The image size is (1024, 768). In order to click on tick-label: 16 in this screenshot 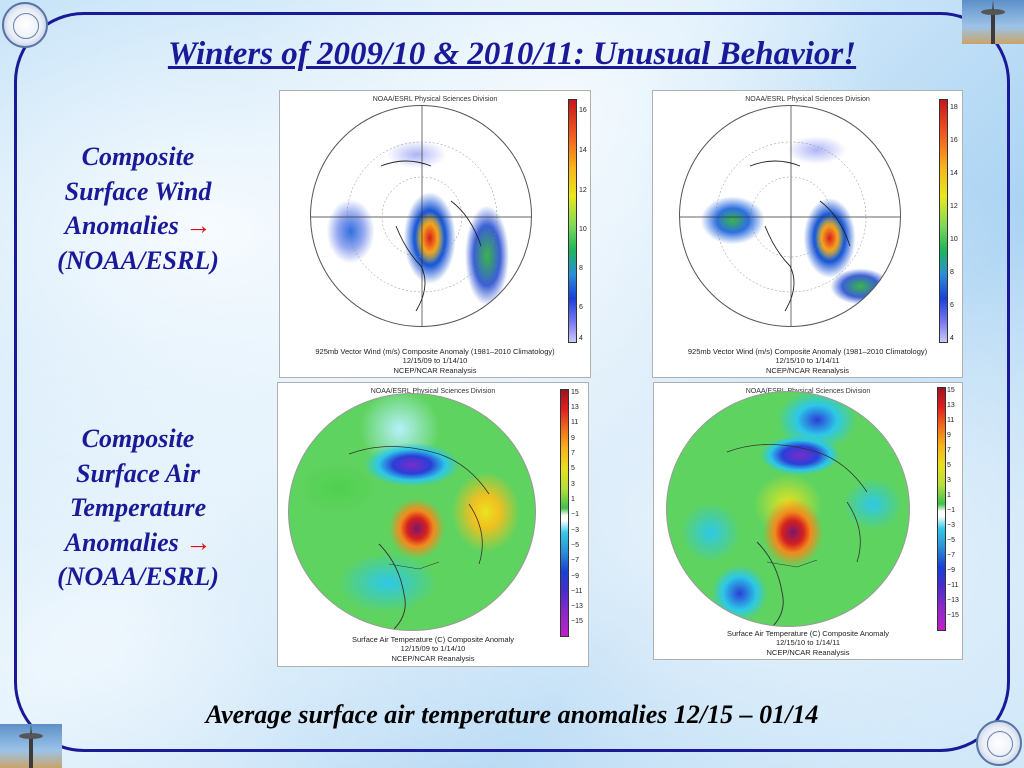, I will do `click(583, 110)`.